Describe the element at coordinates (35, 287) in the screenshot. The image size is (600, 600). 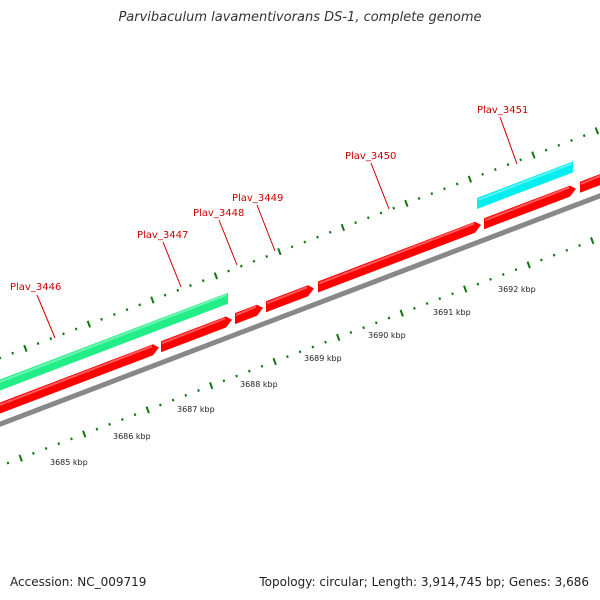
I see `gene-label-plav-3446: Plav_3446` at that location.